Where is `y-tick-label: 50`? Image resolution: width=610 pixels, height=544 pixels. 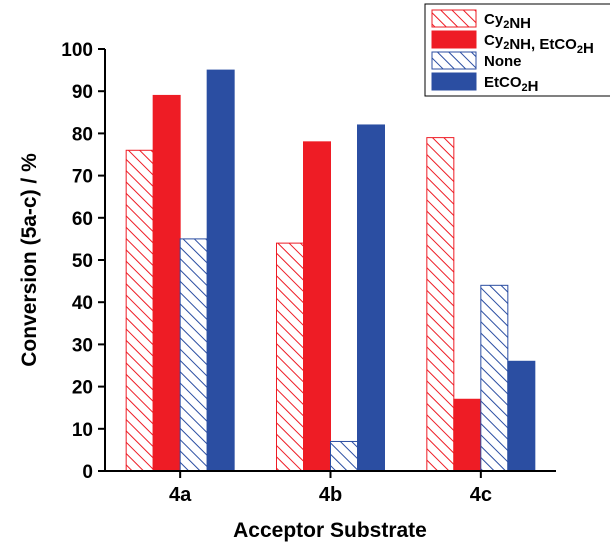 y-tick-label: 50 is located at coordinates (82, 261).